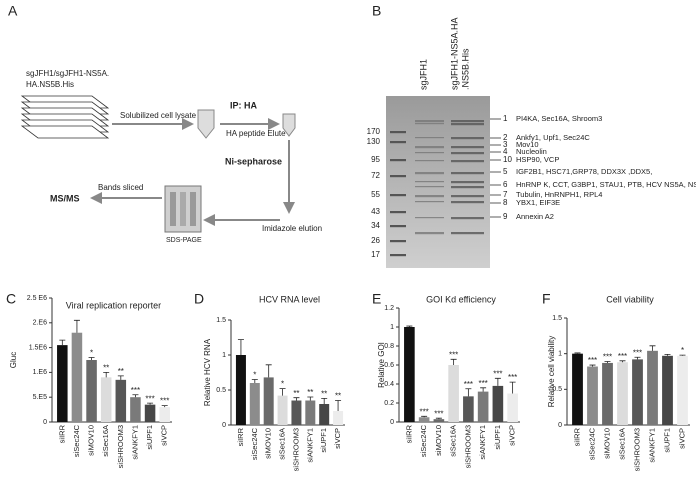  Describe the element at coordinates (113, 305) in the screenshot. I see `chart-title: Viral replication reporter` at that location.